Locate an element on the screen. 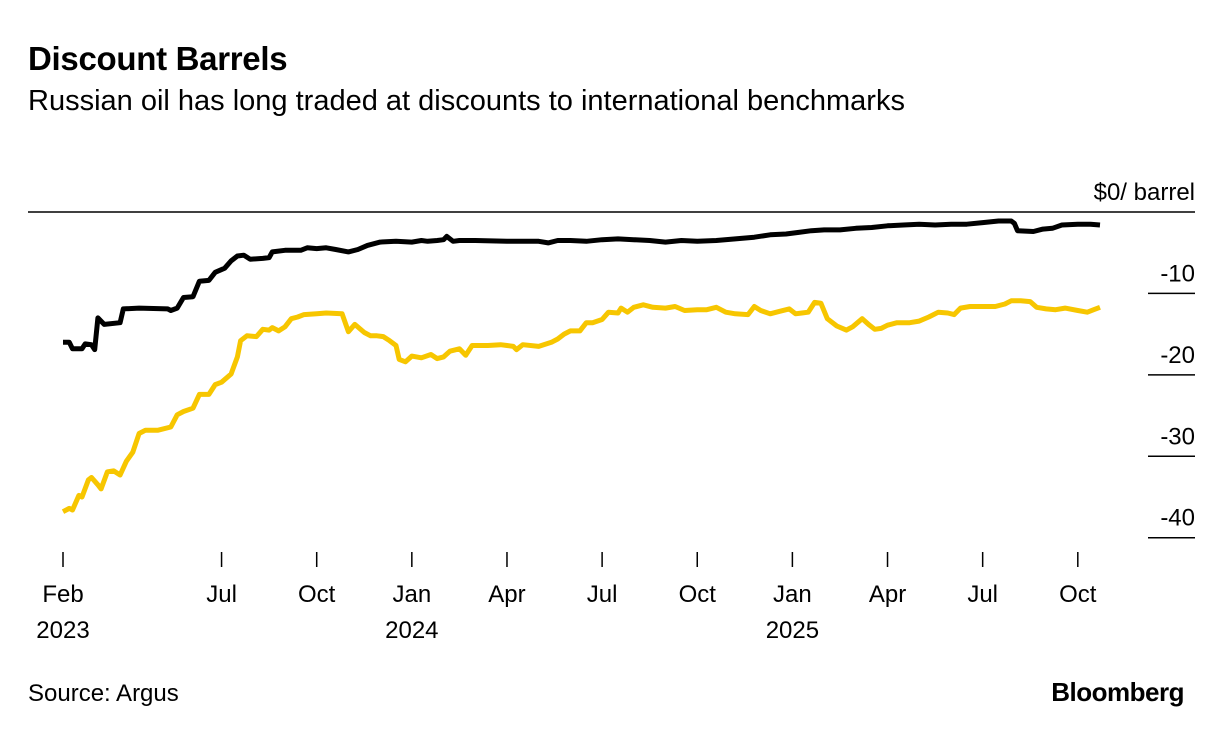 The image size is (1223, 736). source-note: Source: Argus is located at coordinates (103, 693).